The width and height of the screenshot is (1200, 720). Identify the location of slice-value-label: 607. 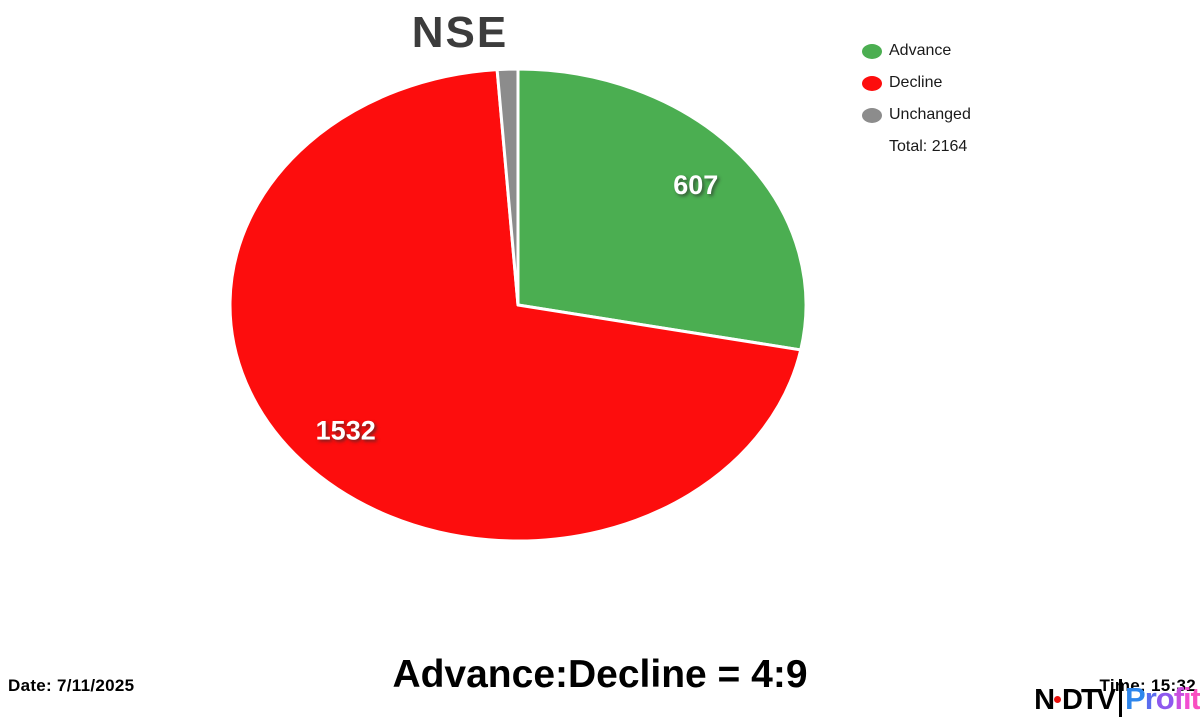
(695, 185).